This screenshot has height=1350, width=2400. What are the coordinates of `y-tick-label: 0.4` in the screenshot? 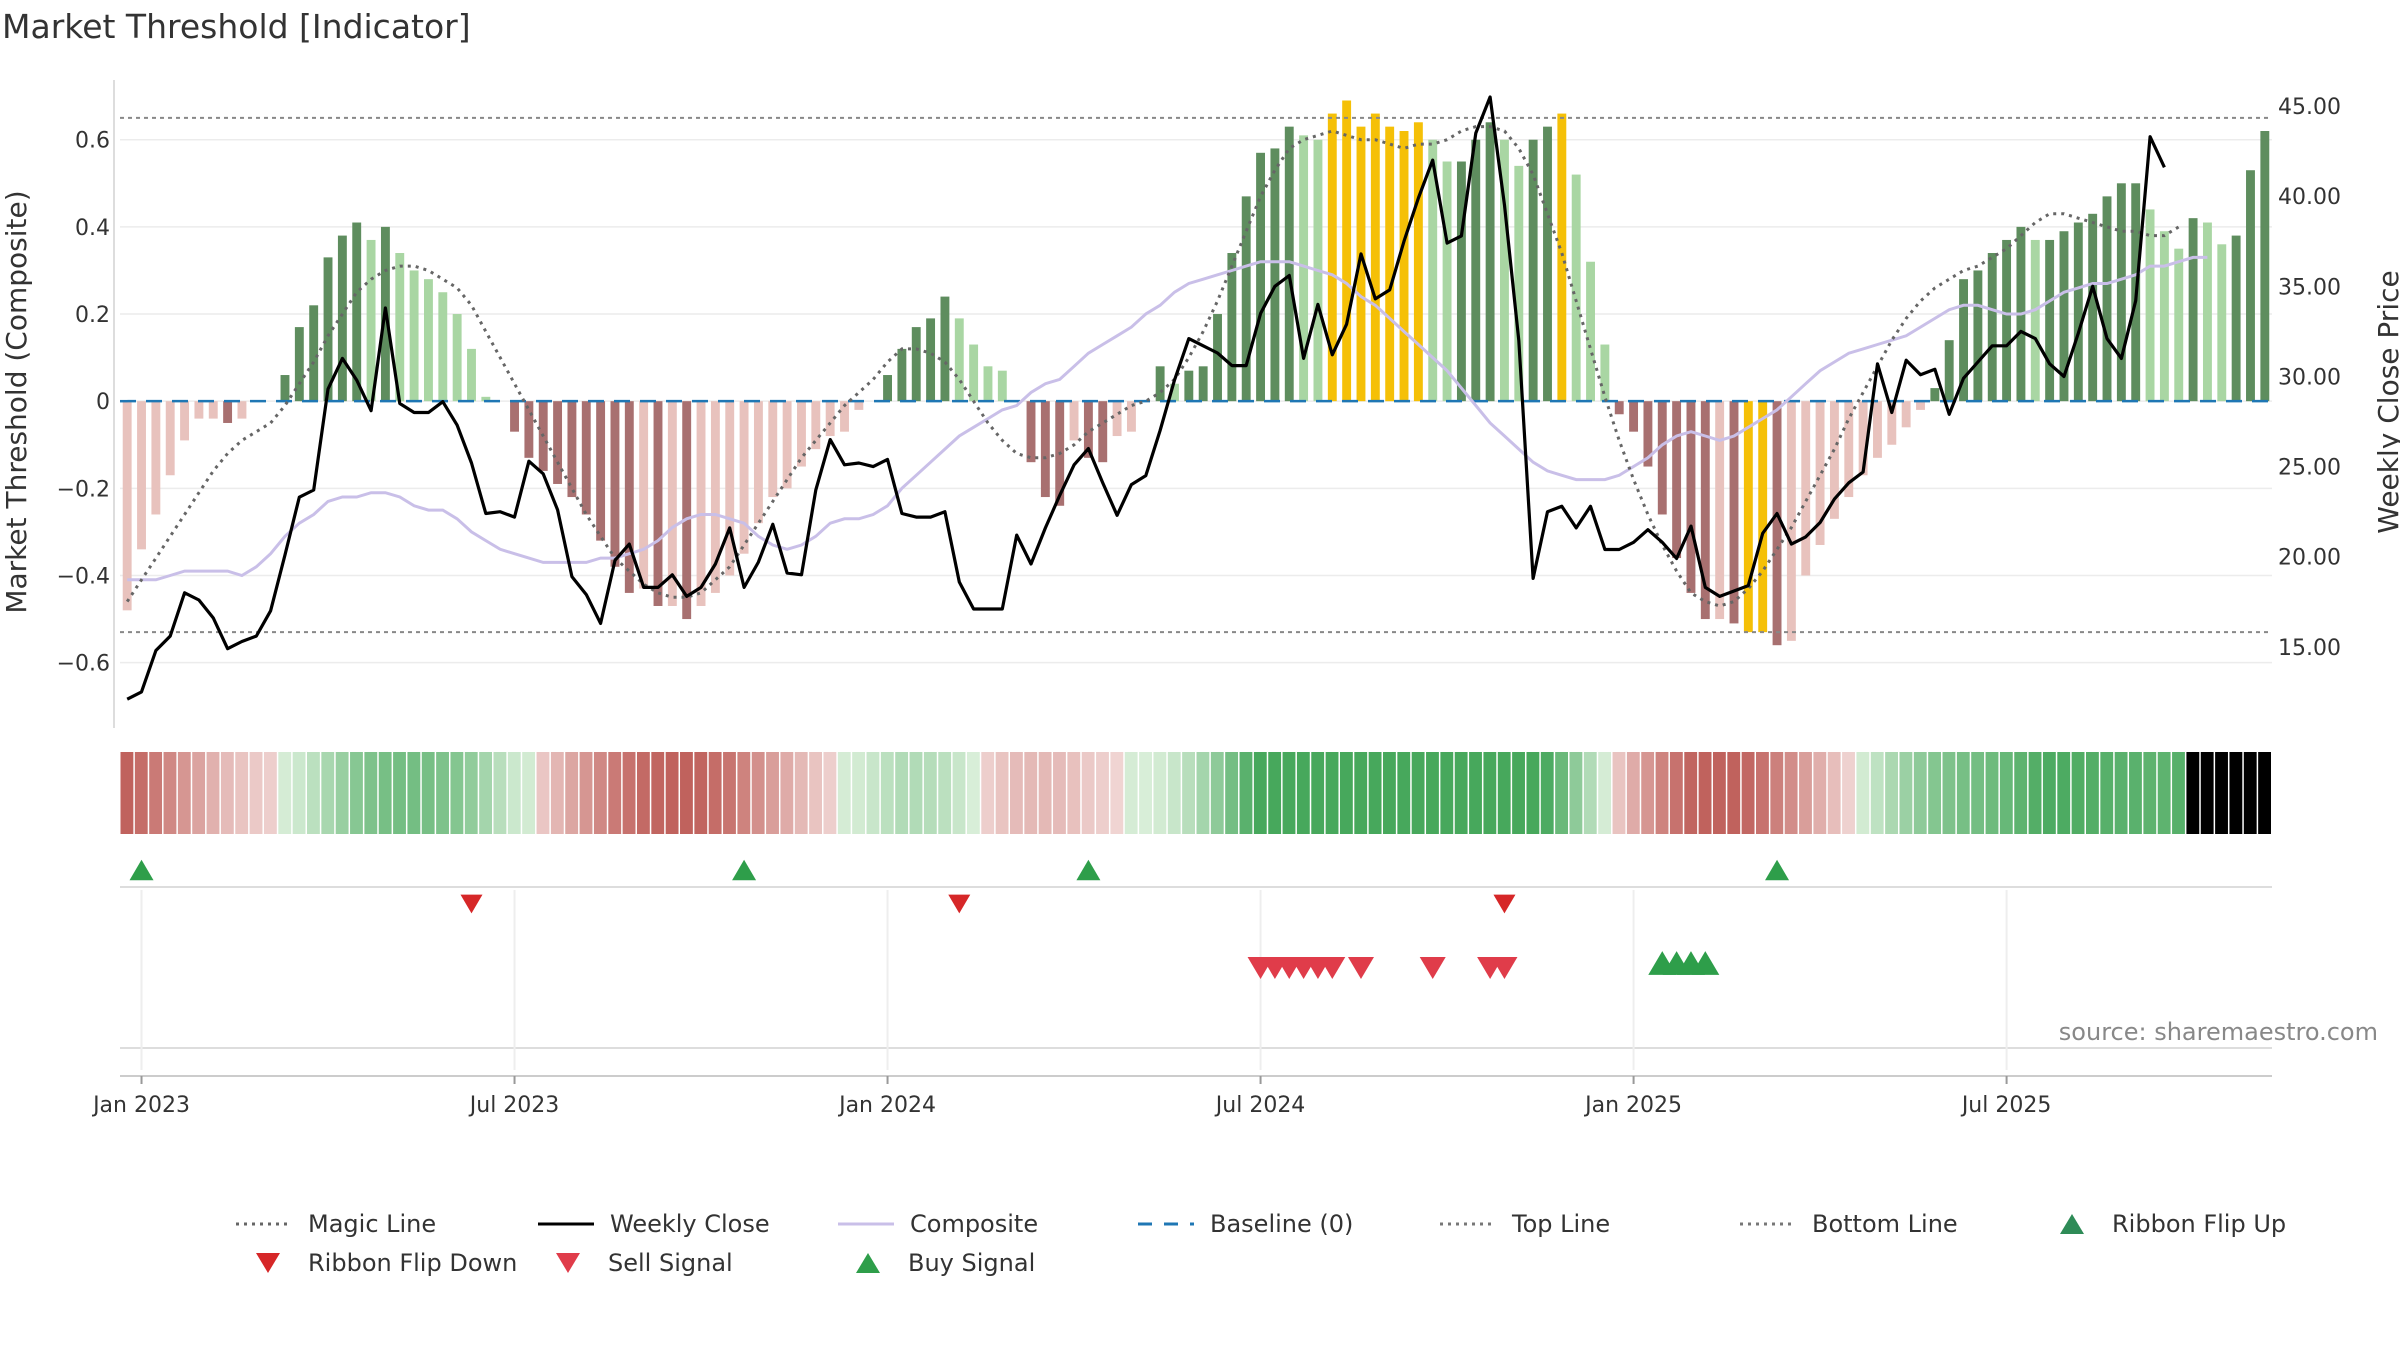 It's located at (92, 228).